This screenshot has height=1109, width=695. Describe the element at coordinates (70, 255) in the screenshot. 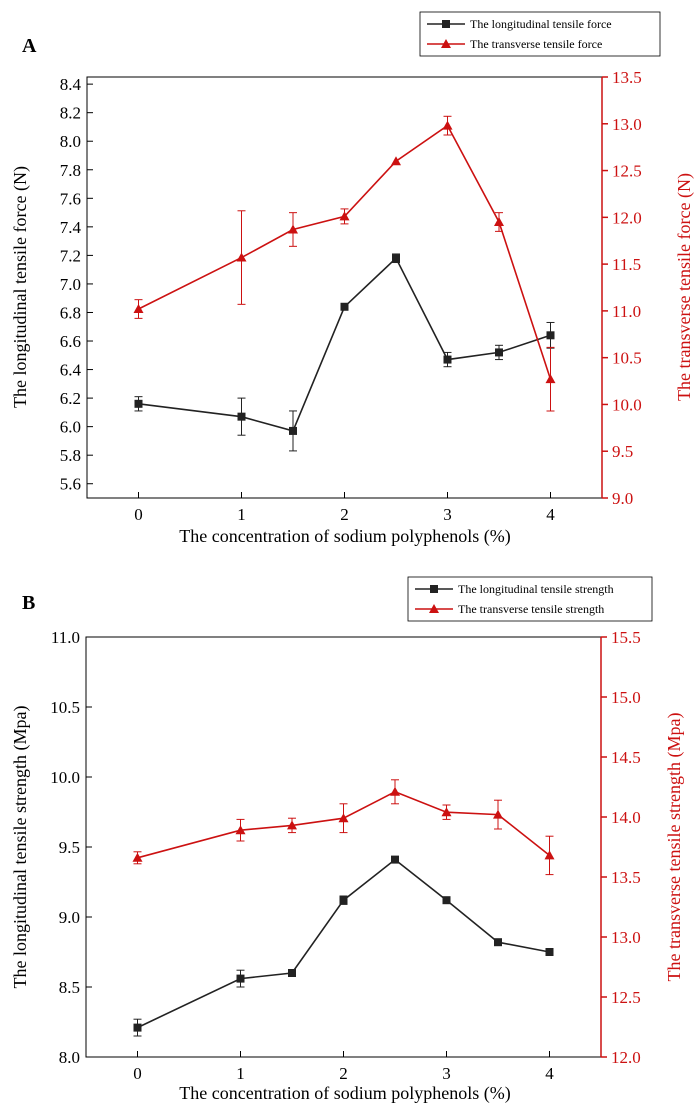

I see `y-tick-label-left: 7.2` at that location.